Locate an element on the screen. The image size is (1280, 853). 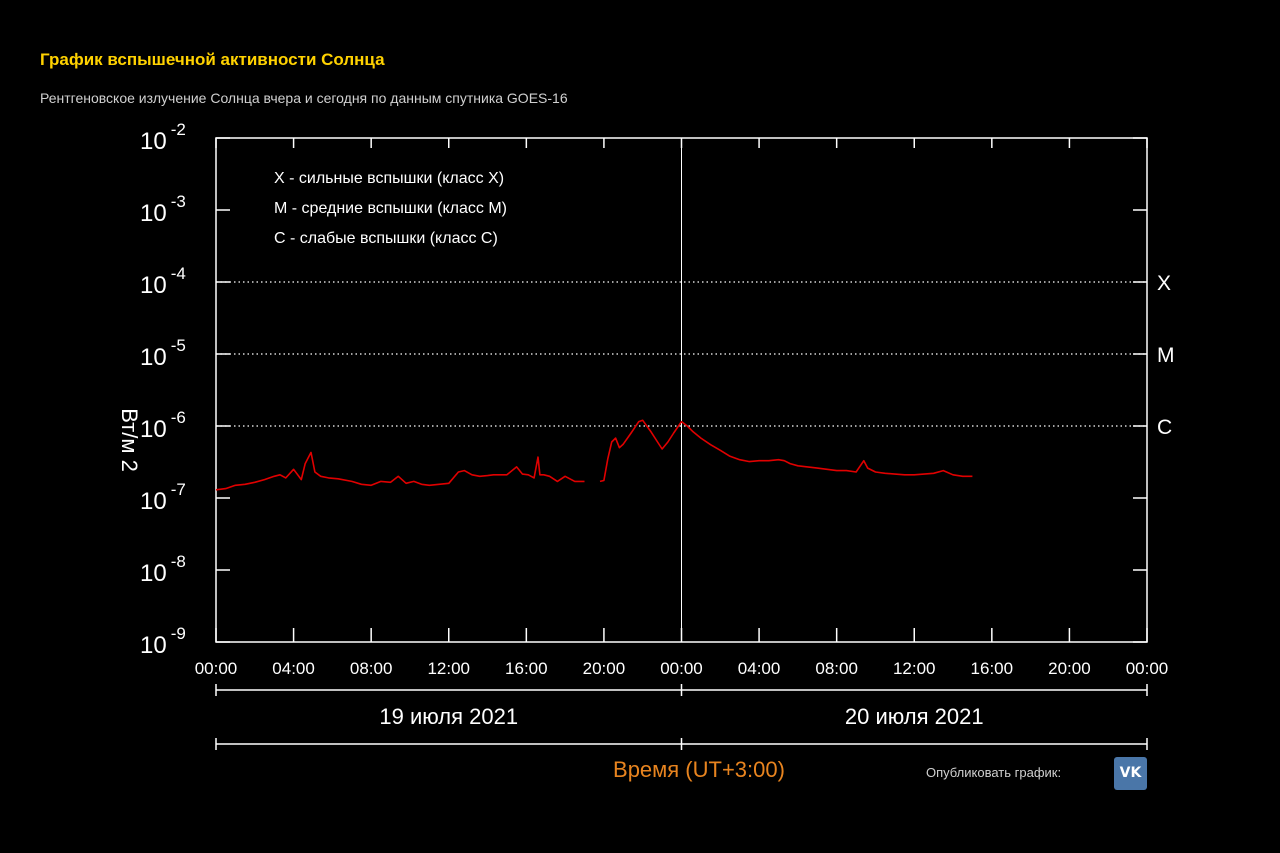
class-label-m: M is located at coordinates (1166, 355).